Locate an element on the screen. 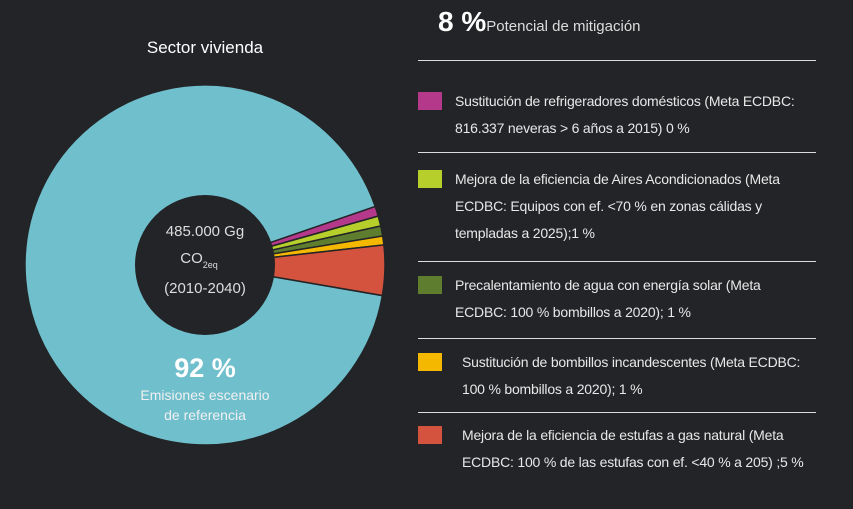 The height and width of the screenshot is (509, 853). mitigation-header: 8 %Potencial de mitigación is located at coordinates (539, 22).